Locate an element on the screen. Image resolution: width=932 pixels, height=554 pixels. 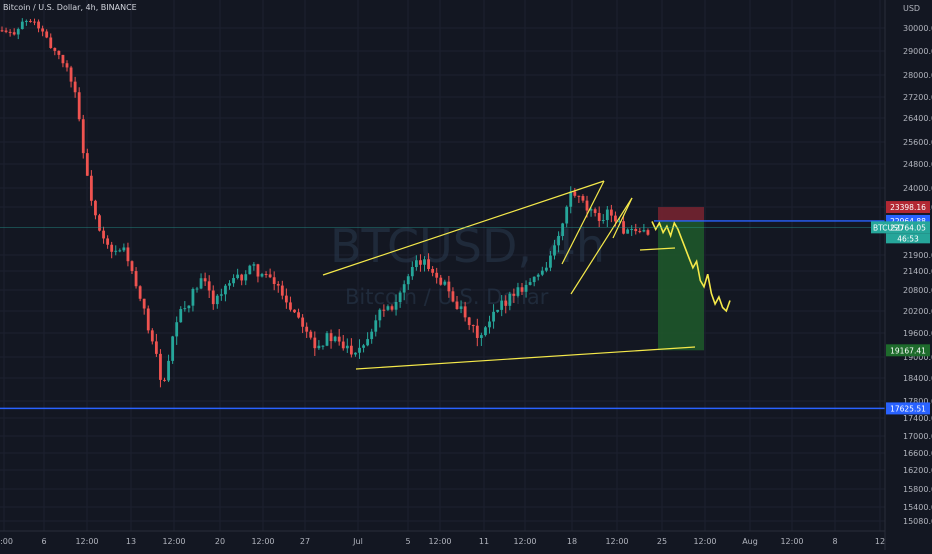
trendline-upper is located at coordinates (463, 228).